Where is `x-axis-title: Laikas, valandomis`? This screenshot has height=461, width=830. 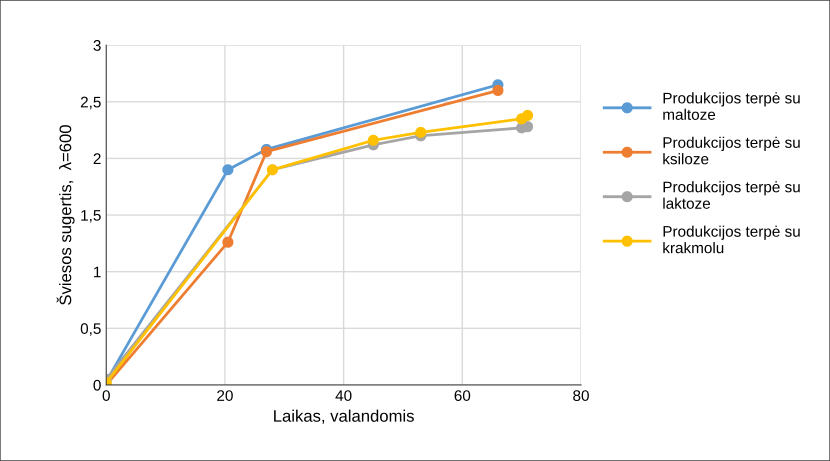 x-axis-title: Laikas, valandomis is located at coordinates (344, 417).